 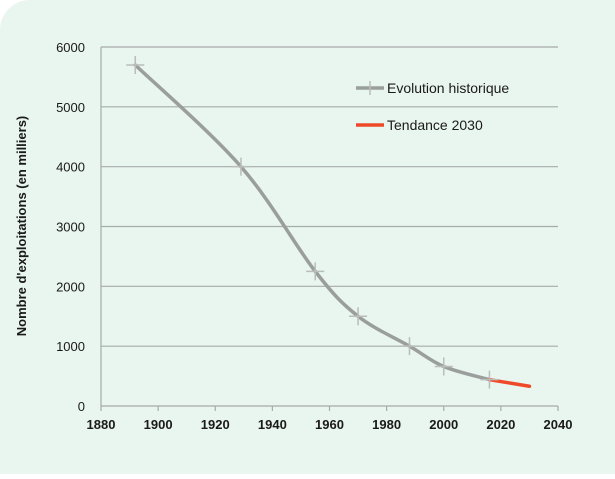 What do you see at coordinates (386, 424) in the screenshot?
I see `x-tick-label: 1980` at bounding box center [386, 424].